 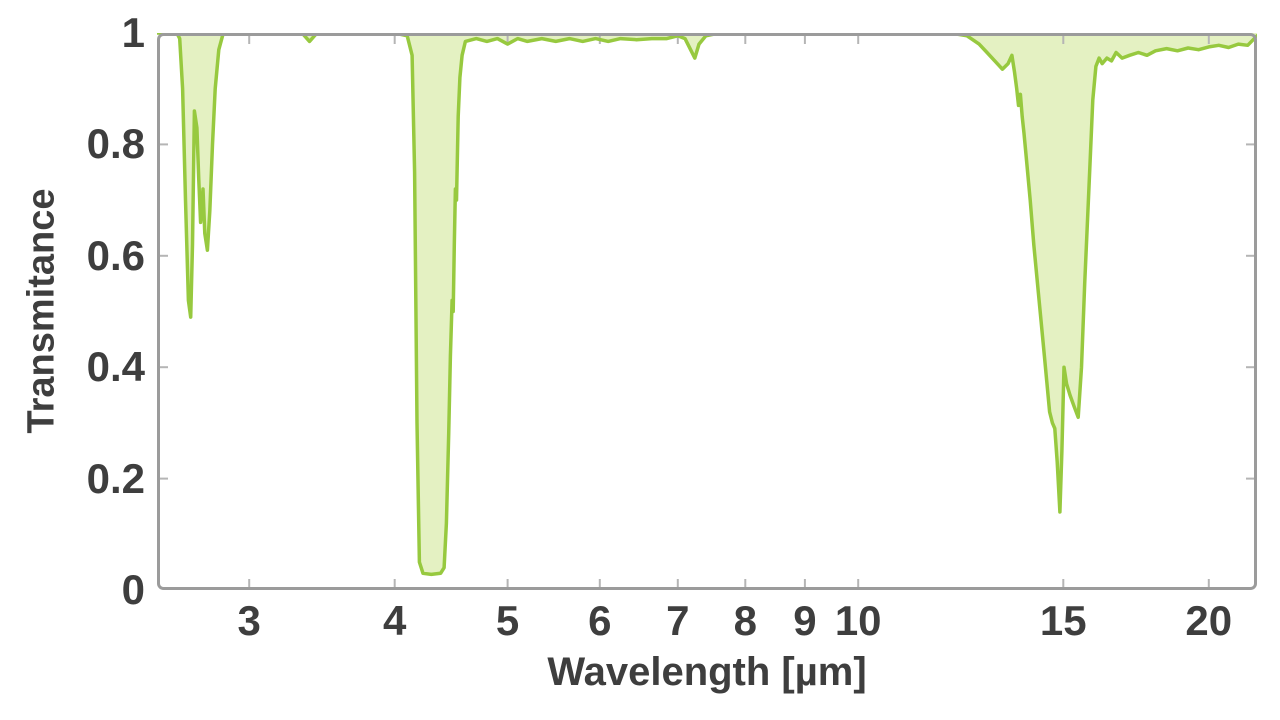 I want to click on y-tick-label: 0.2, so click(x=115, y=478).